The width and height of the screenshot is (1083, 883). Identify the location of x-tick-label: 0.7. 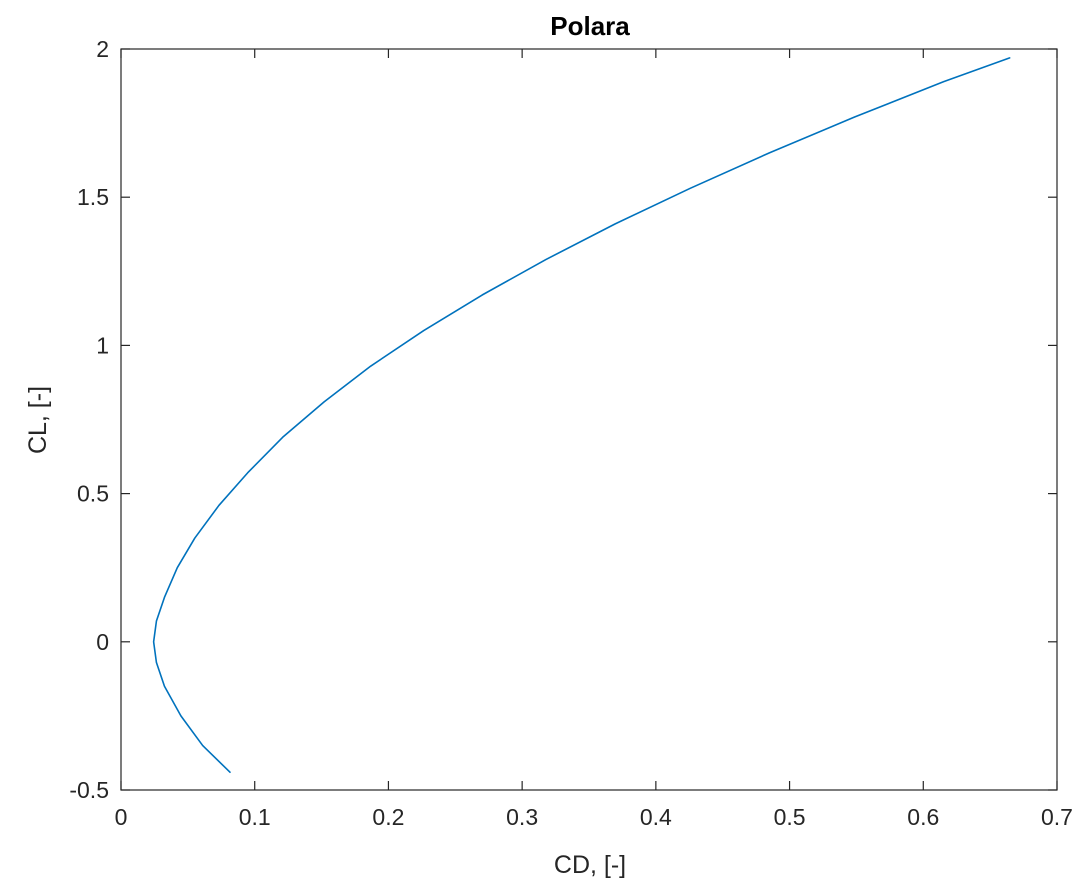
(1057, 817).